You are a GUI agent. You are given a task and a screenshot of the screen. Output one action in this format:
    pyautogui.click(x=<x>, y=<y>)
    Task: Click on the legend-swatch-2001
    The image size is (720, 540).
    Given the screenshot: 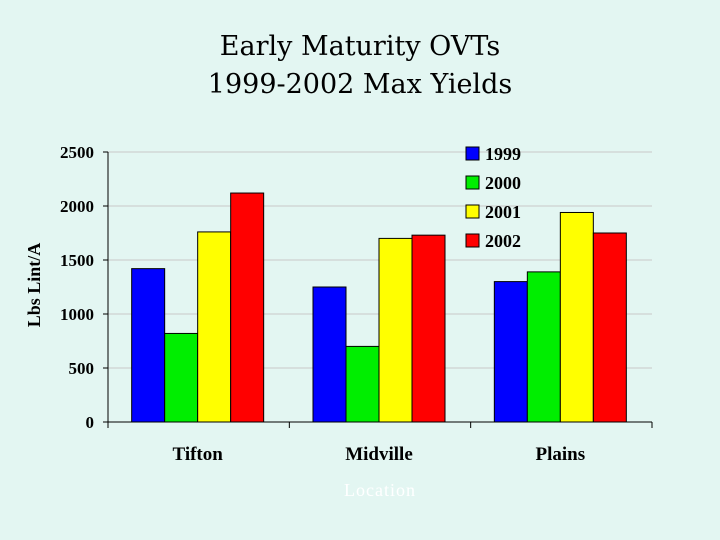 What is the action you would take?
    pyautogui.click(x=472, y=211)
    